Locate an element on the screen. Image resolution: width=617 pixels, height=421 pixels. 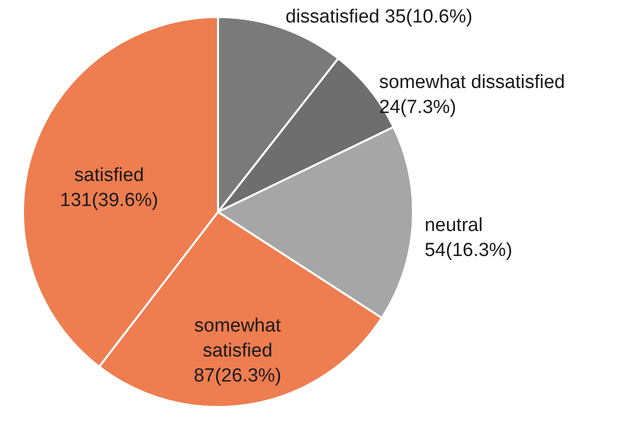
slice-label: dissatisfied 35(10.6%) is located at coordinates (379, 17).